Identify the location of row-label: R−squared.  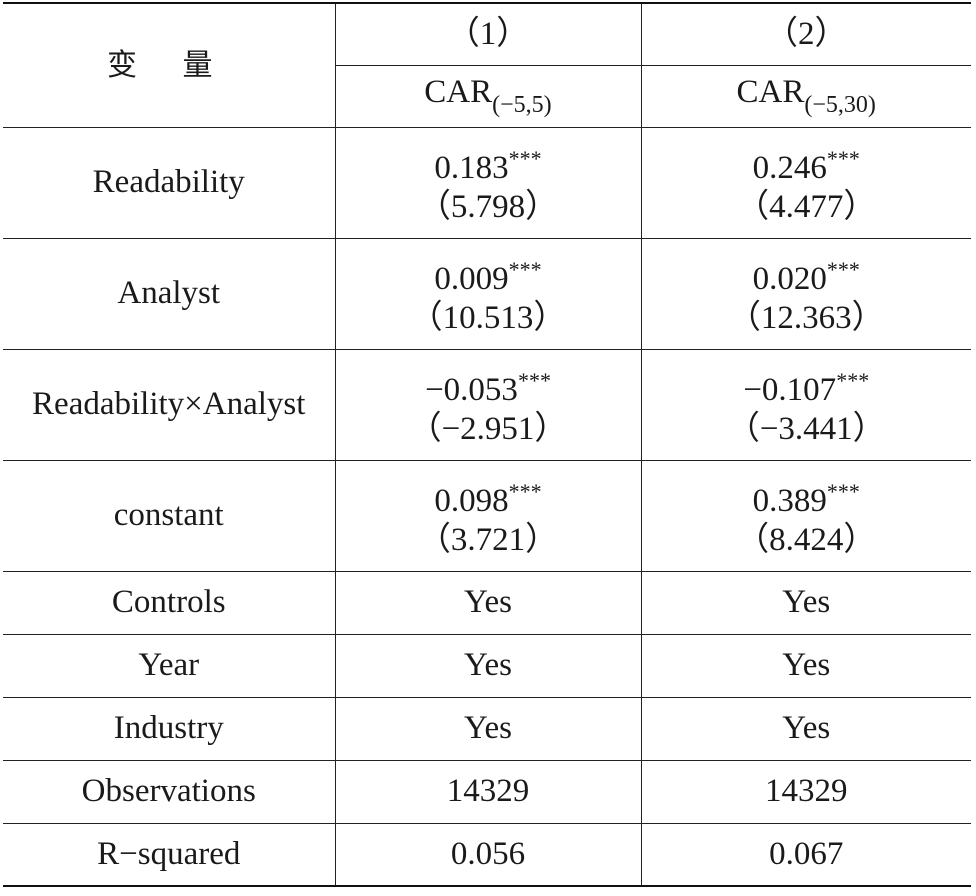
(169, 854).